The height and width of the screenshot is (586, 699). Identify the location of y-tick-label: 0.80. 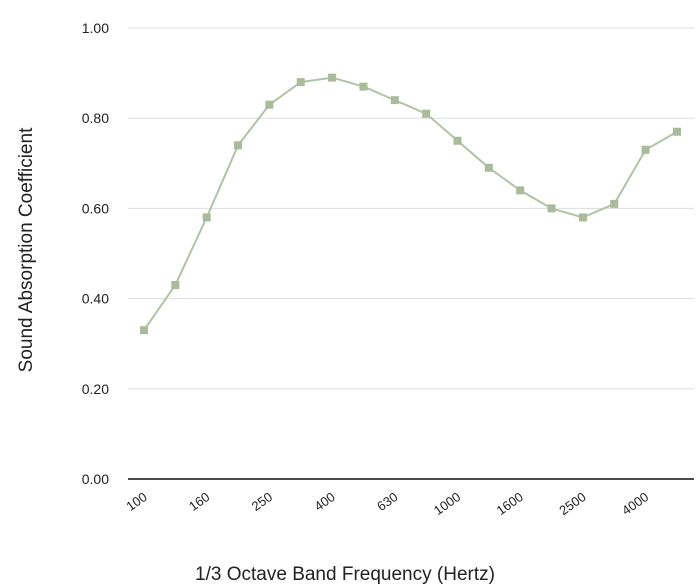
(95, 118).